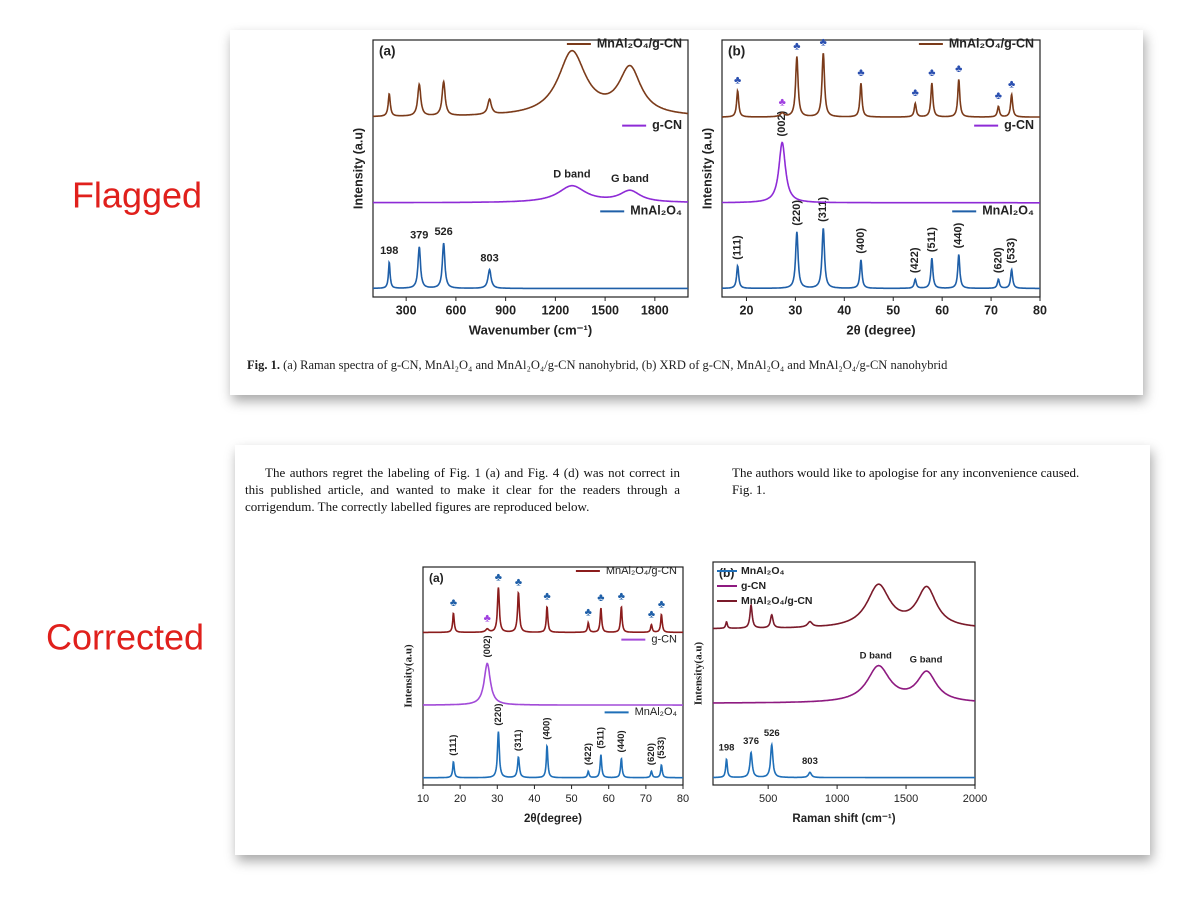 Image resolution: width=1200 pixels, height=905 pixels. I want to click on x-tick-label: 40, so click(844, 310).